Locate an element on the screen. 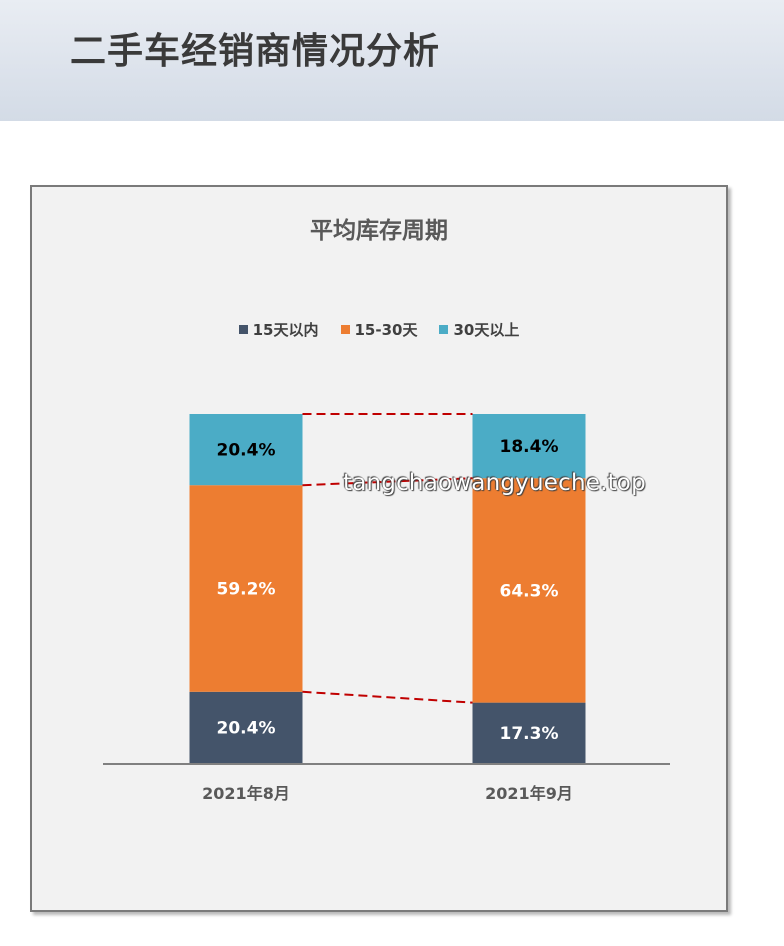 This screenshot has height=946, width=784. chart-legend: 15天以内 15-30天 30天以上 is located at coordinates (379, 329).